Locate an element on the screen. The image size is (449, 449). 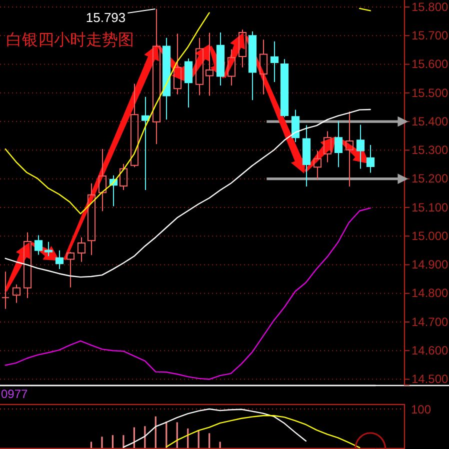
y-tick-label: 15.400 is located at coordinates (430, 121).